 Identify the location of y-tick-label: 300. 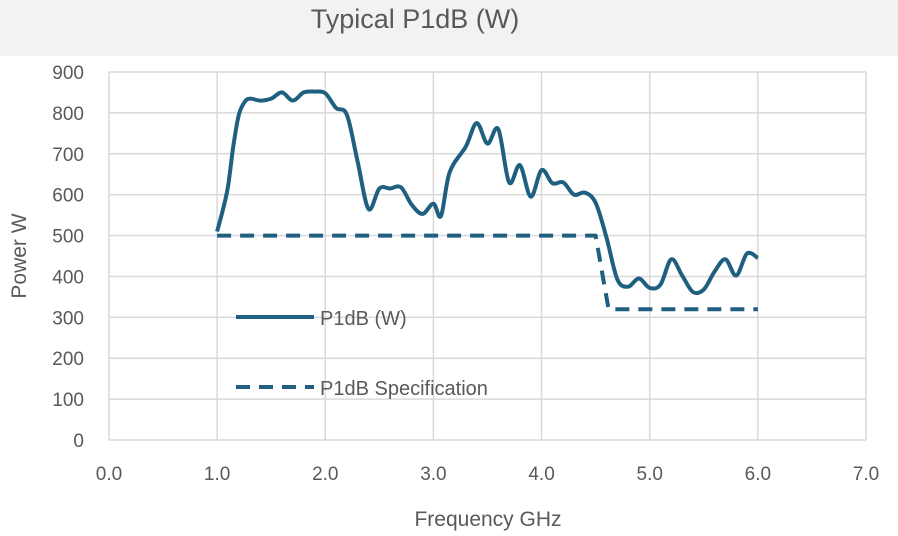
(68, 318).